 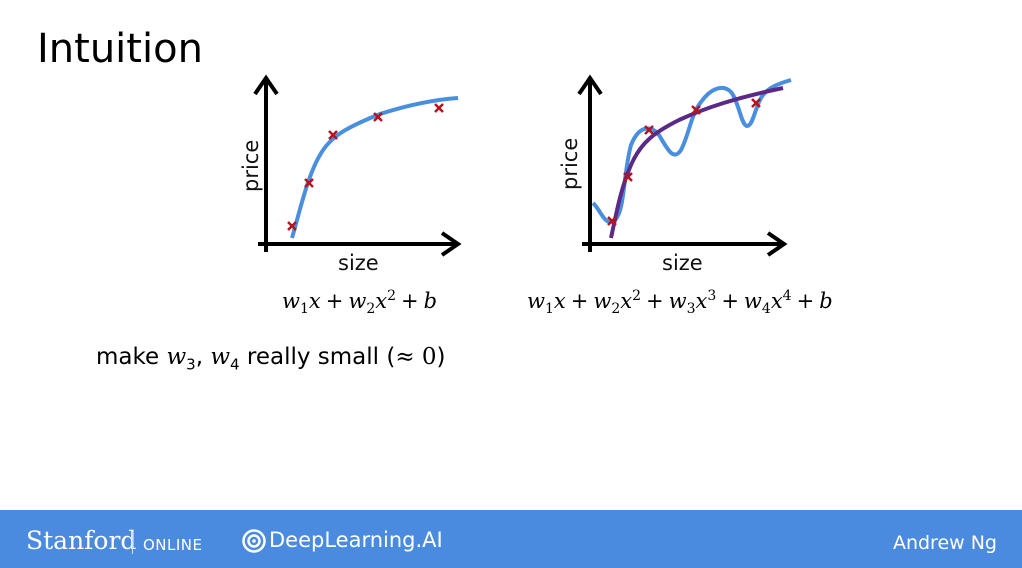 What do you see at coordinates (132, 543) in the screenshot?
I see `logo-divider` at bounding box center [132, 543].